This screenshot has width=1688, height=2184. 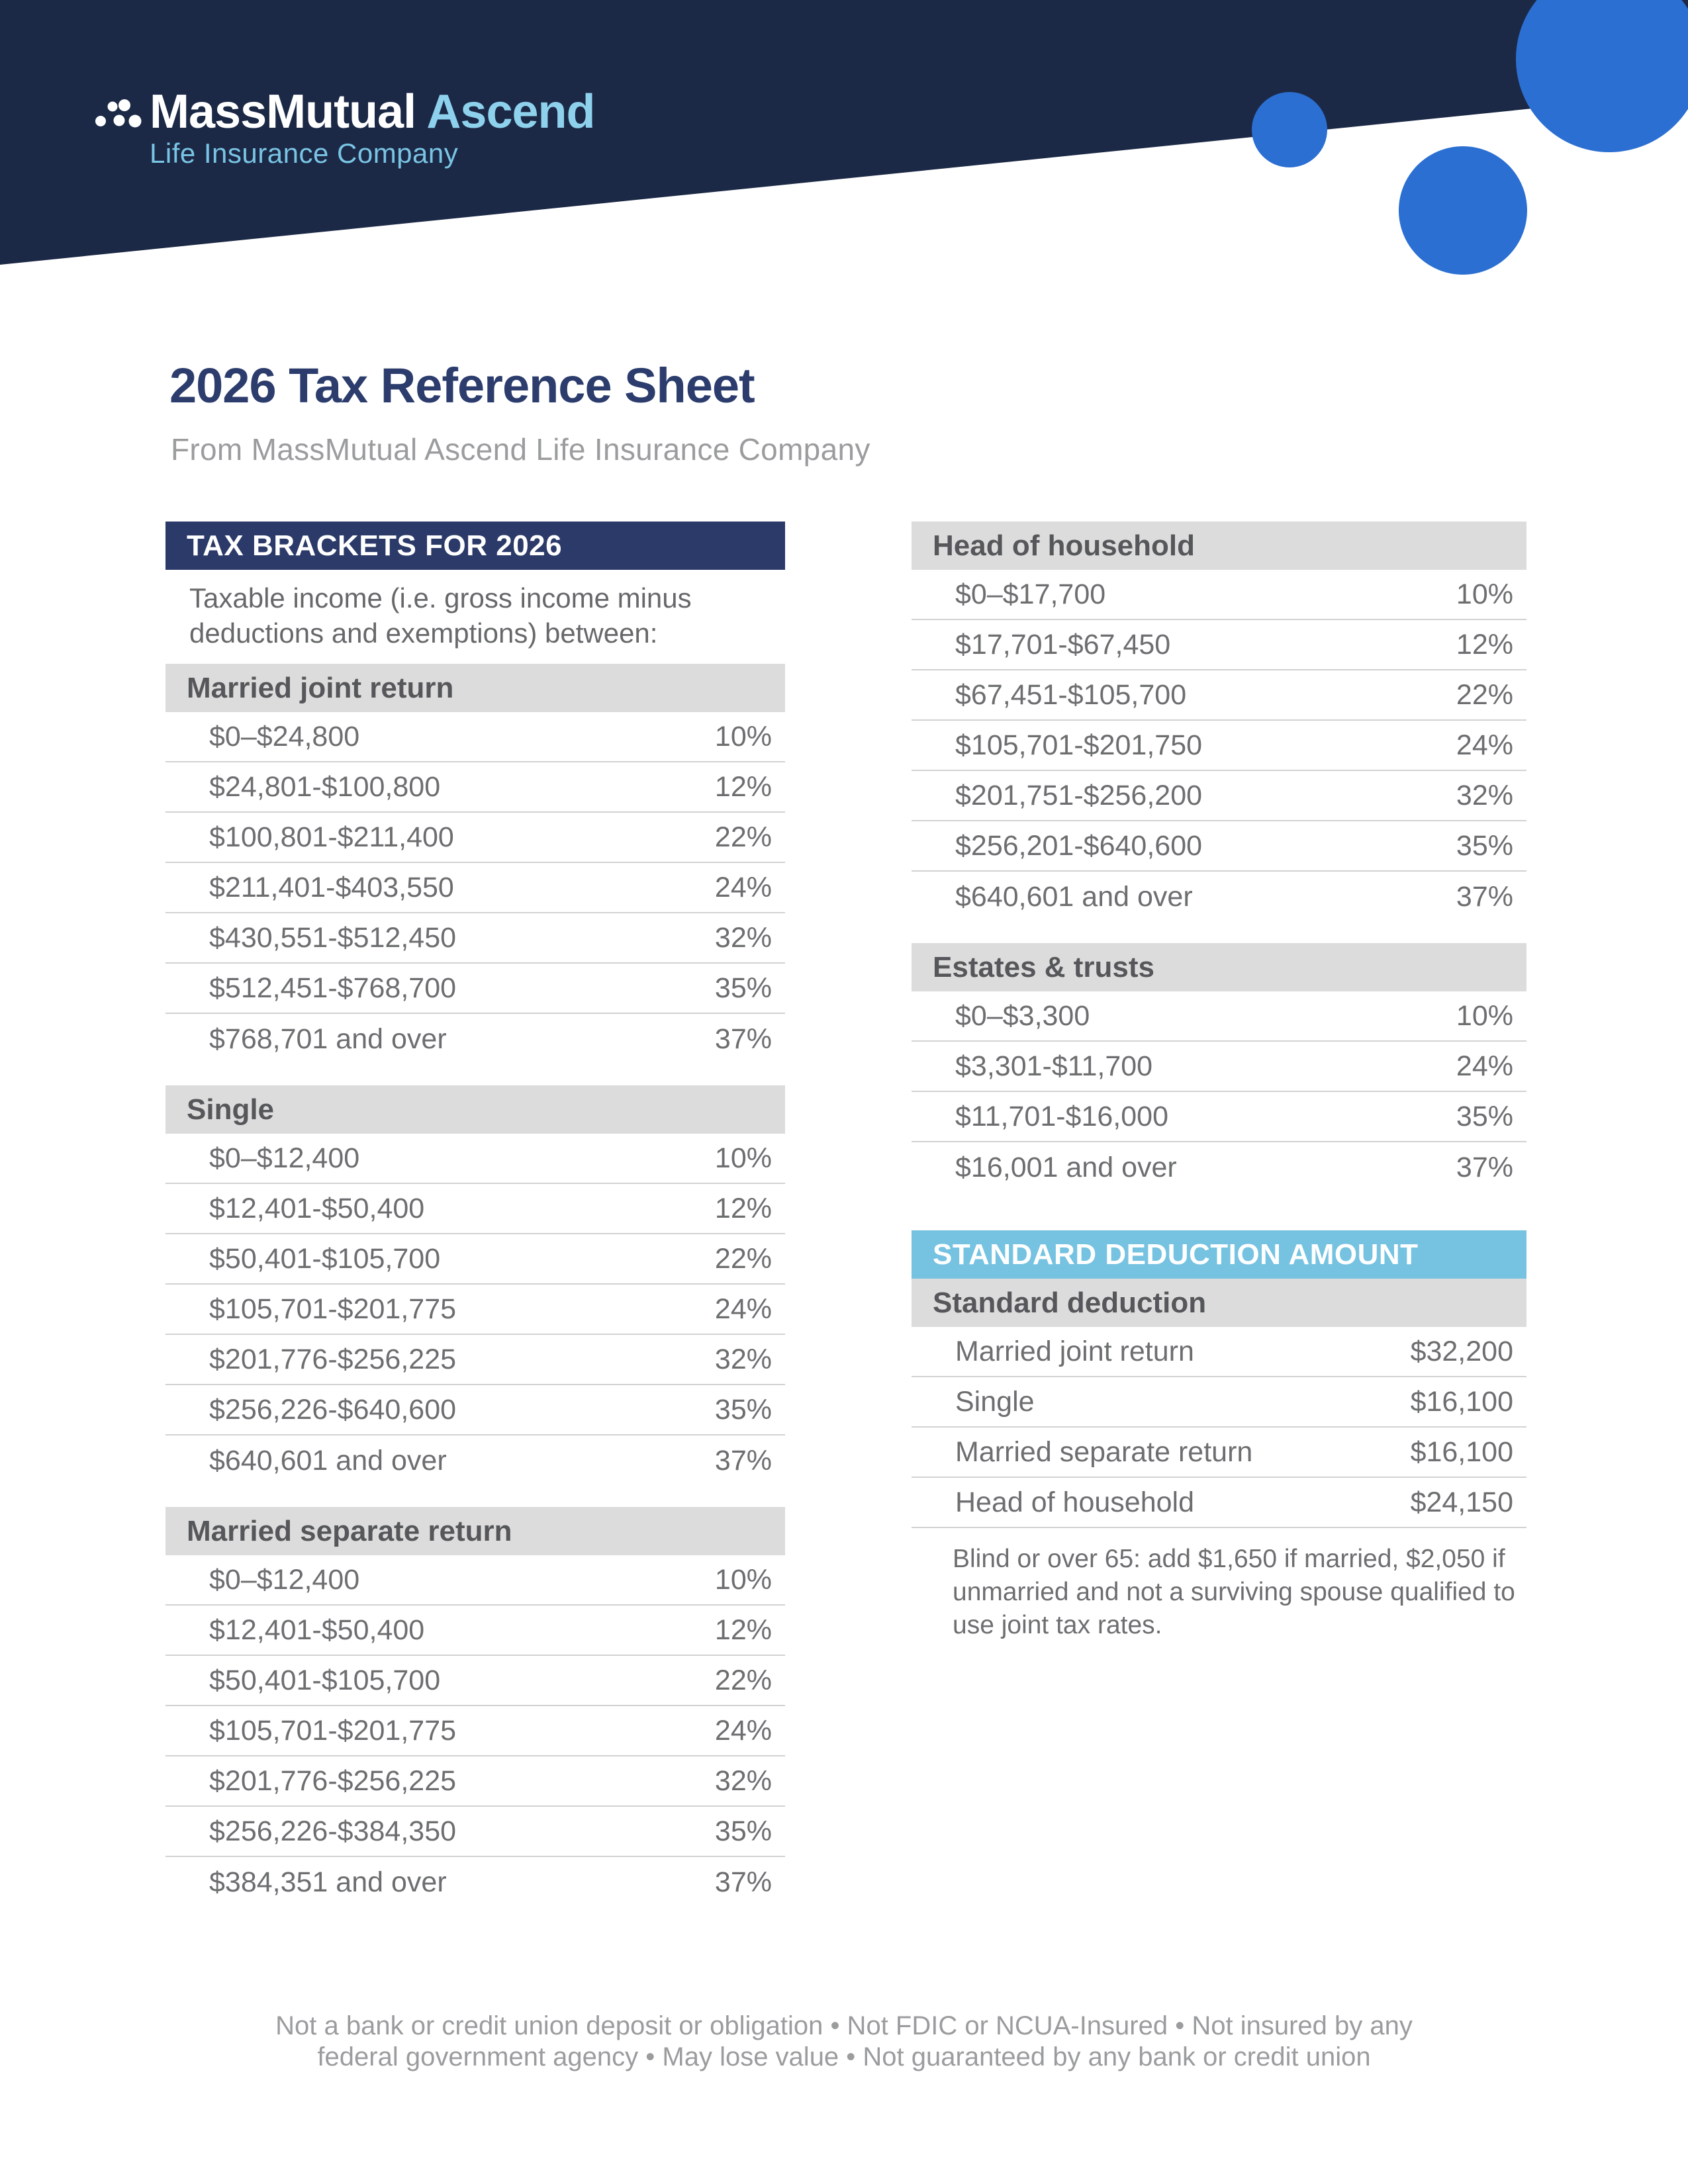 I want to click on row-label: $100,801-$211,400, so click(x=331, y=837).